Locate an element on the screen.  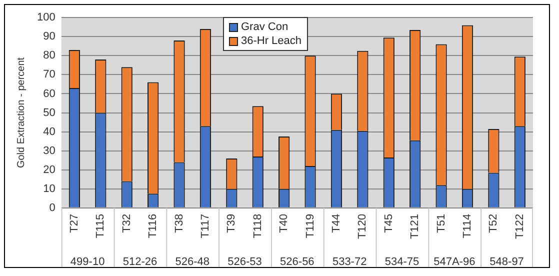
text: 526-56 is located at coordinates (297, 262).